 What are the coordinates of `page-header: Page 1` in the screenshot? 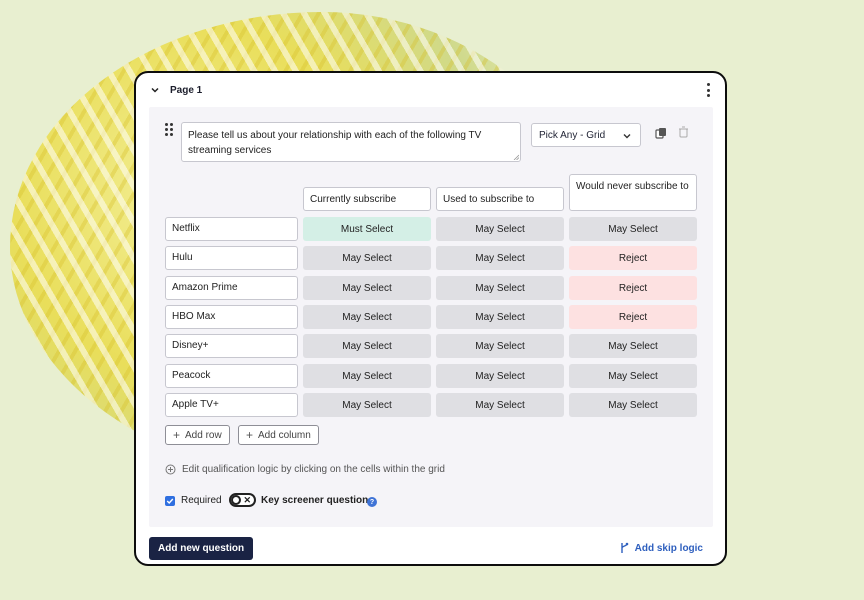 It's located at (430, 90).